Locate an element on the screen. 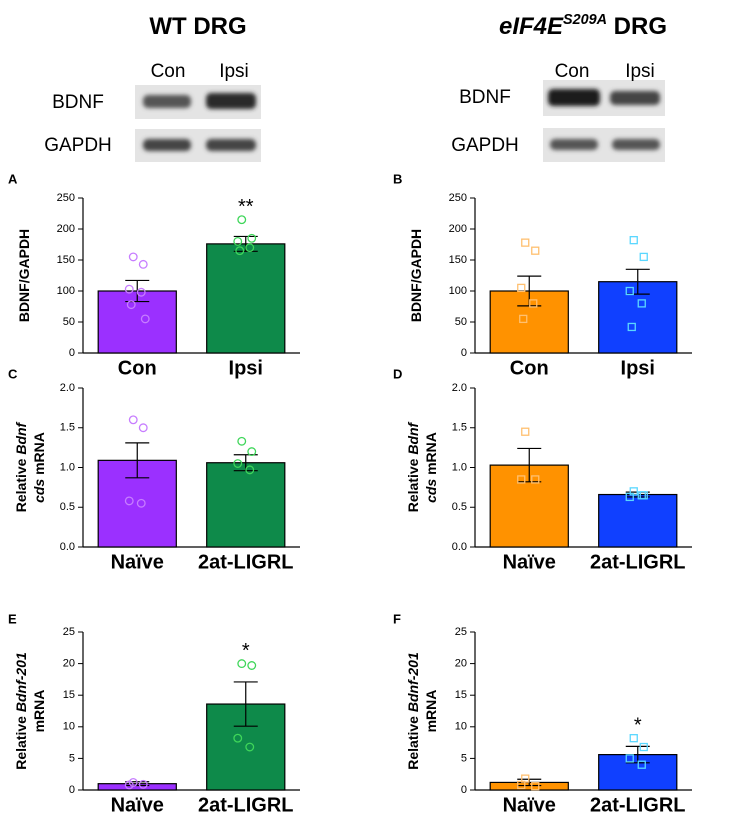 This screenshot has width=734, height=821. panel-label: F is located at coordinates (397, 618).